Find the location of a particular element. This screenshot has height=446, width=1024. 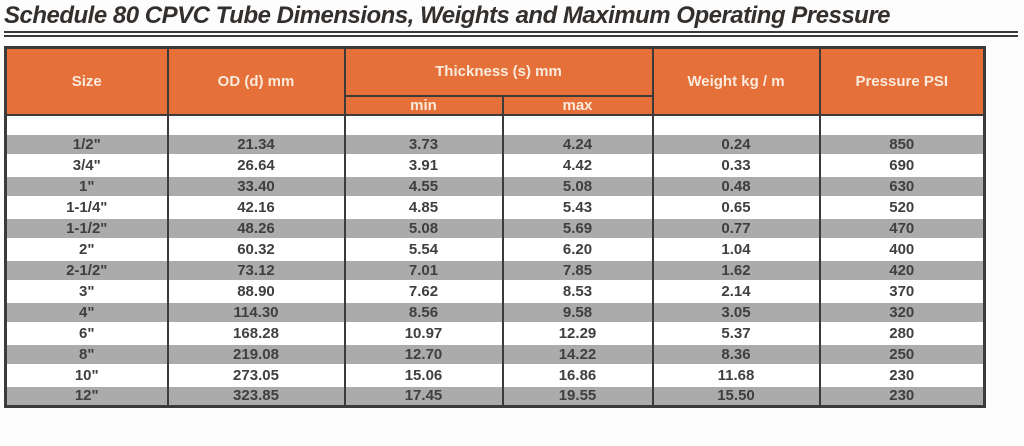

col-header-thickness-max: max is located at coordinates (577, 105).